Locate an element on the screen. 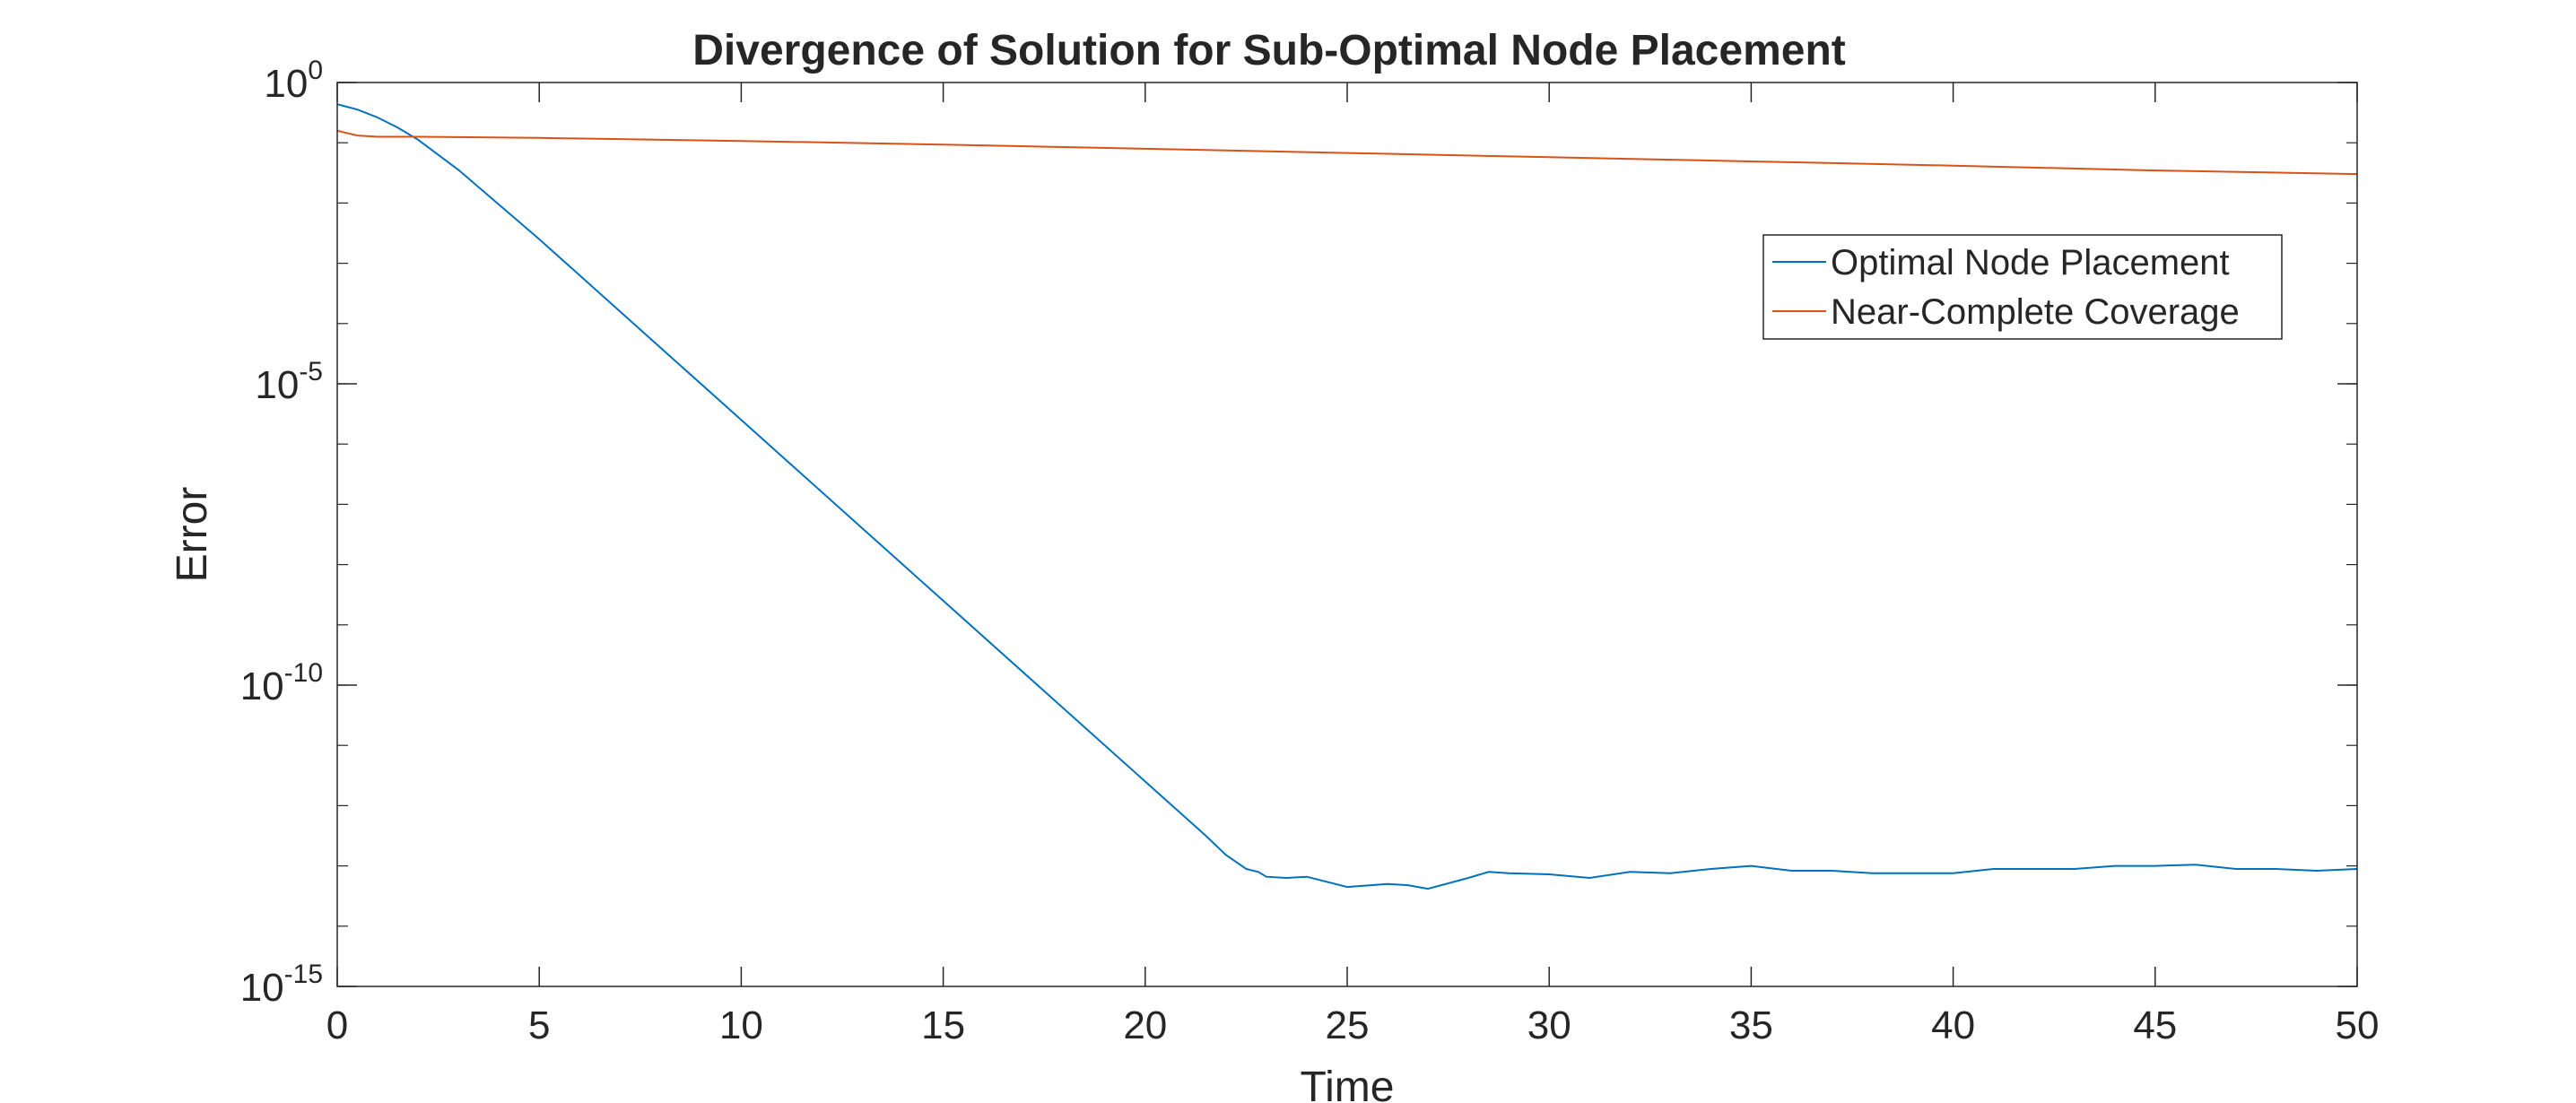 The width and height of the screenshot is (2576, 1103). y-tick-label: 10⁻¹⁵ is located at coordinates (281, 985).